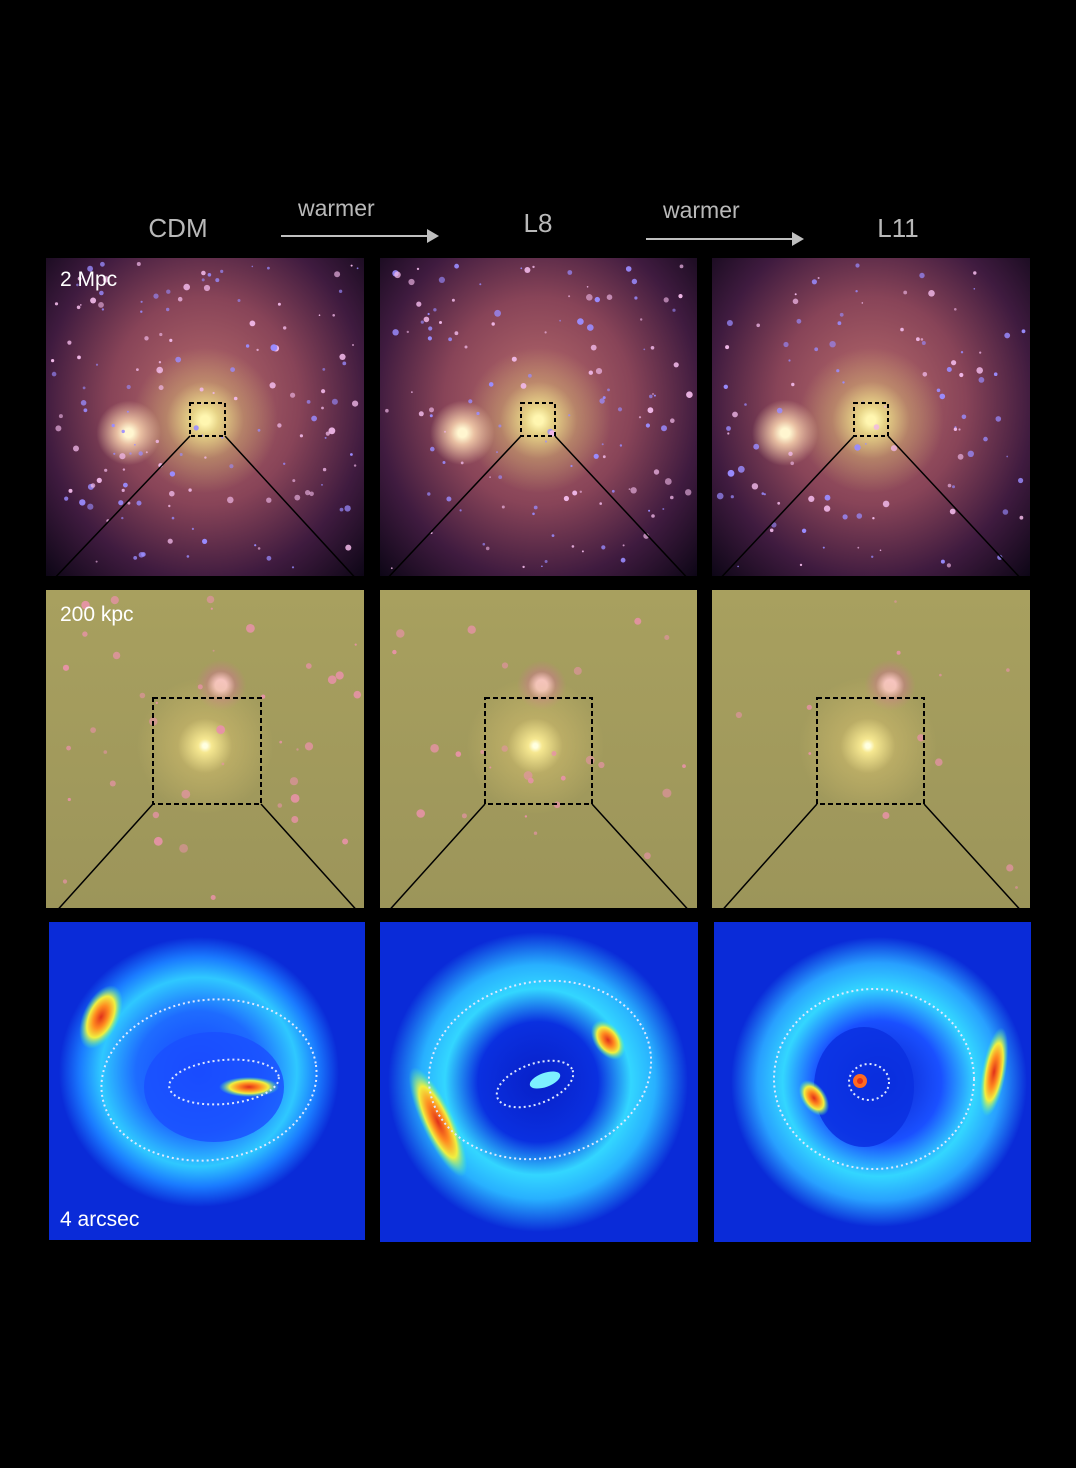  What do you see at coordinates (538, 223) in the screenshot?
I see `column-title-l8: L8` at bounding box center [538, 223].